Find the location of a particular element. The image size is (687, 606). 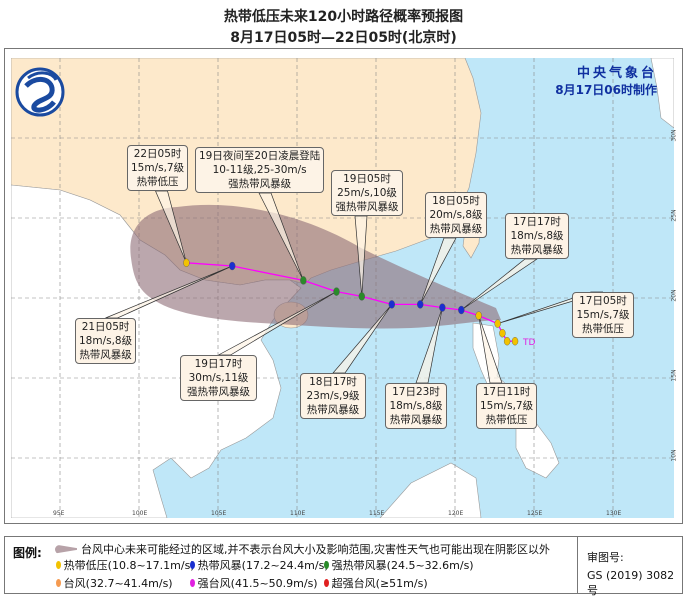

forecast-label: 21日05时 18m/s,8级 热带风暴级 is located at coordinates (106, 341).